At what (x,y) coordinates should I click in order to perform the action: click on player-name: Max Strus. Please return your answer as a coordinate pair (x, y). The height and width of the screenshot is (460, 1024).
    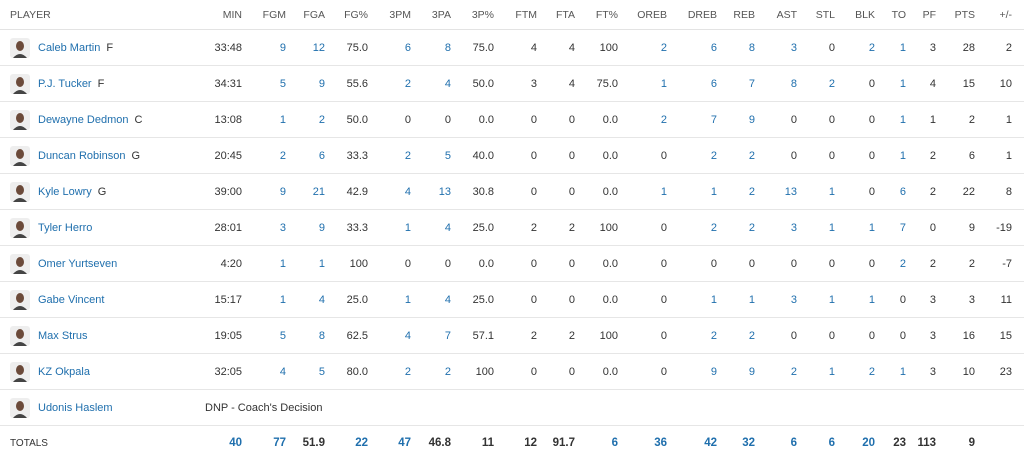
    Looking at the image, I should click on (63, 336).